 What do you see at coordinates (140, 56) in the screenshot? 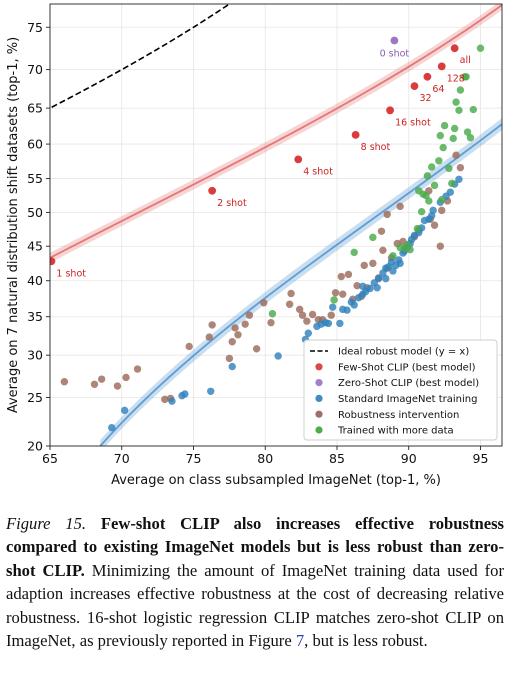
I see `ideal-robust-line` at bounding box center [140, 56].